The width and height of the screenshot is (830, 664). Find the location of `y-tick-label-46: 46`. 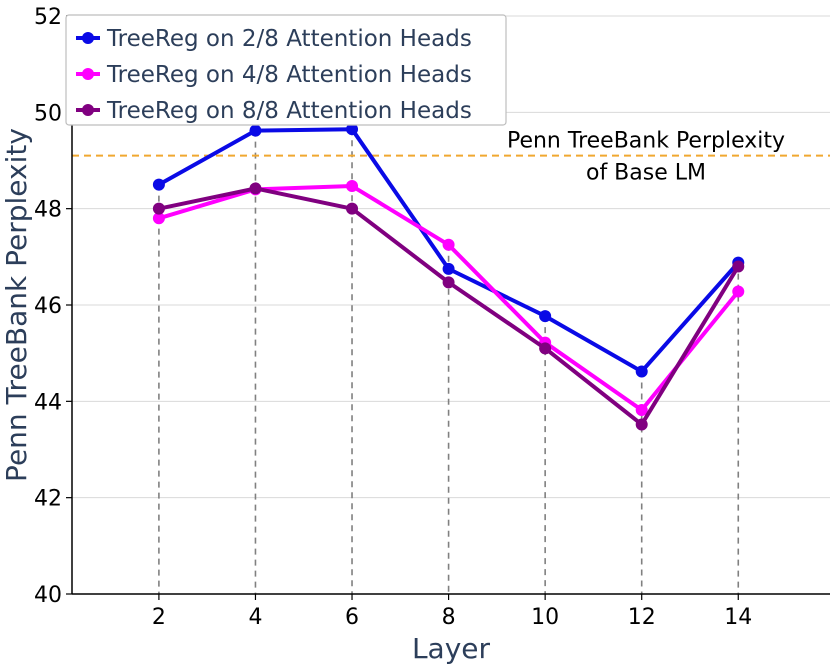

y-tick-label-46: 46 is located at coordinates (48, 306).